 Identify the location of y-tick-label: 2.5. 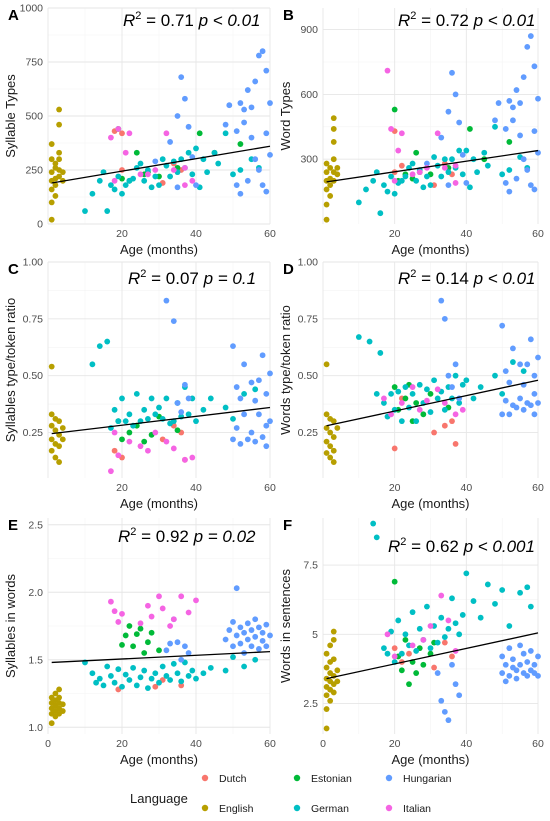
(310, 704).